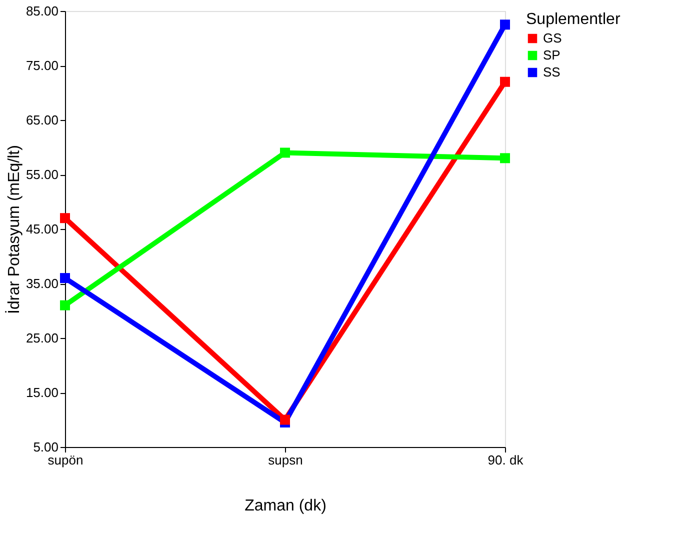 The image size is (688, 544). Describe the element at coordinates (42, 174) in the screenshot. I see `y-tick-label: 55.00` at that location.